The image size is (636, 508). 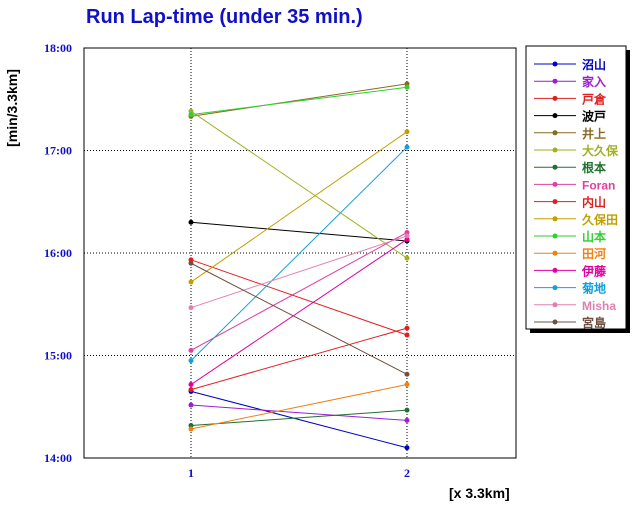 What do you see at coordinates (58, 458) in the screenshot?
I see `y-tick-label: 14:00` at bounding box center [58, 458].